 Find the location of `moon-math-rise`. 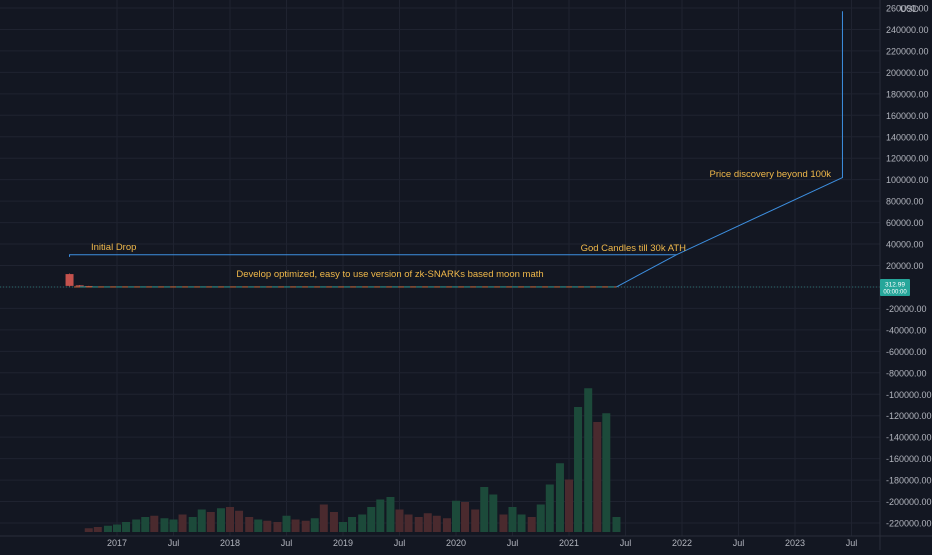

moon-math-rise is located at coordinates (646, 271).